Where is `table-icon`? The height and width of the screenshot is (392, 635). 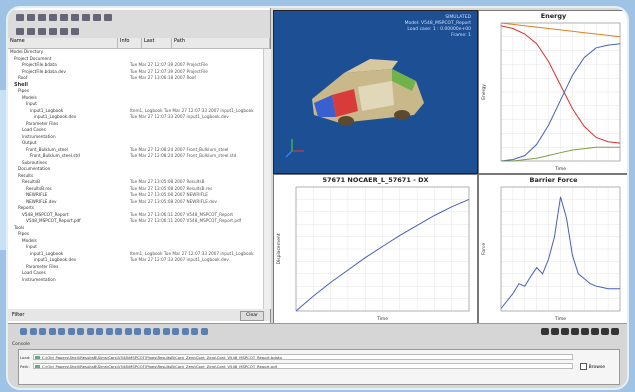 table-icon is located at coordinates (185, 331).